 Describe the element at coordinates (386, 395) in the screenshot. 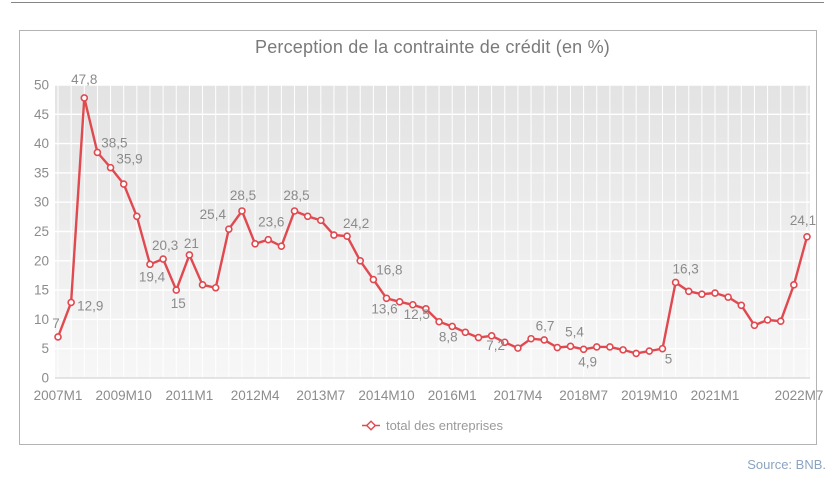

I see `svg-text: 2014M10` at that location.